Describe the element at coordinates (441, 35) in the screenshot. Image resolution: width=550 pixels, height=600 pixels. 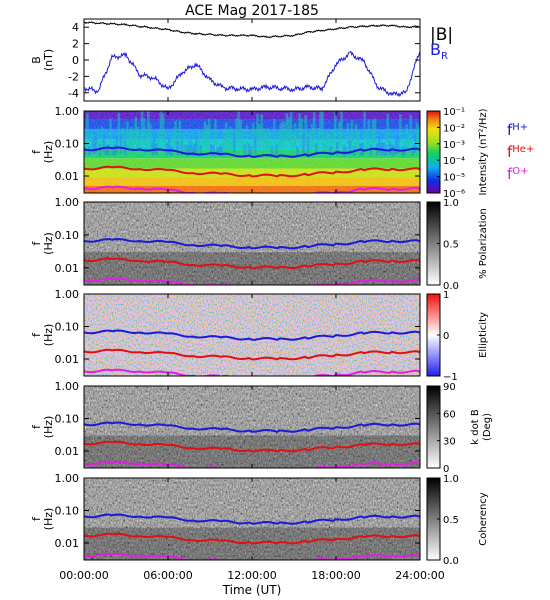
I see `legend-bmag: |B|` at that location.